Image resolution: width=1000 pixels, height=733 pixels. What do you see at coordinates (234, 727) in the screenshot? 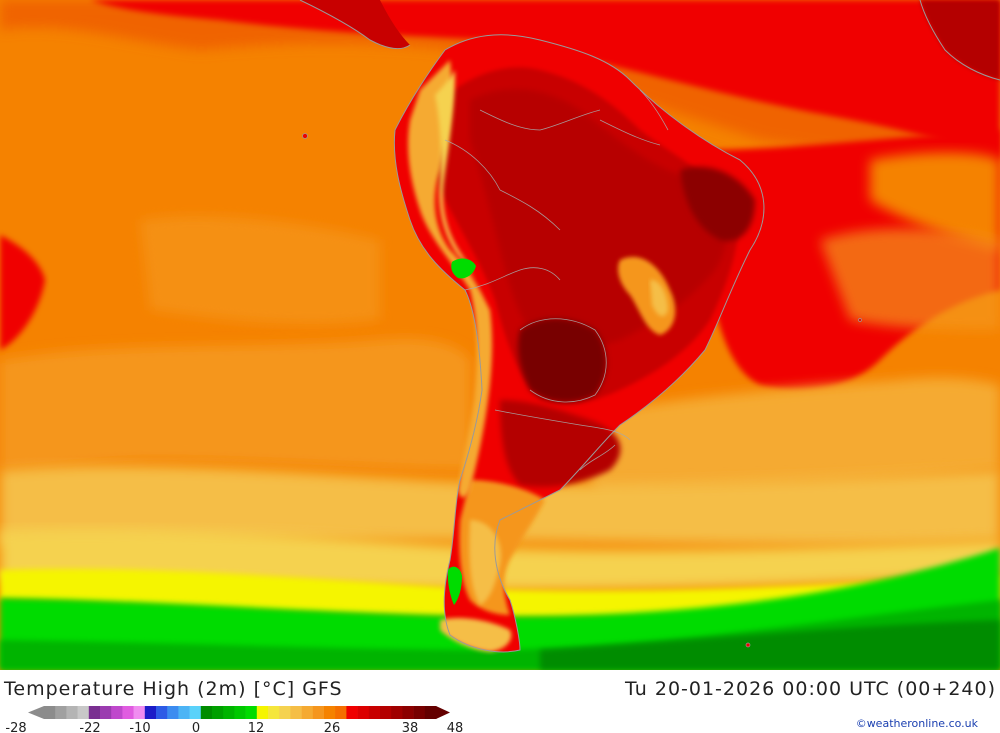
I see `legend-ticks: -28 -22 -10 0 12 26 38 48` at bounding box center [234, 727].